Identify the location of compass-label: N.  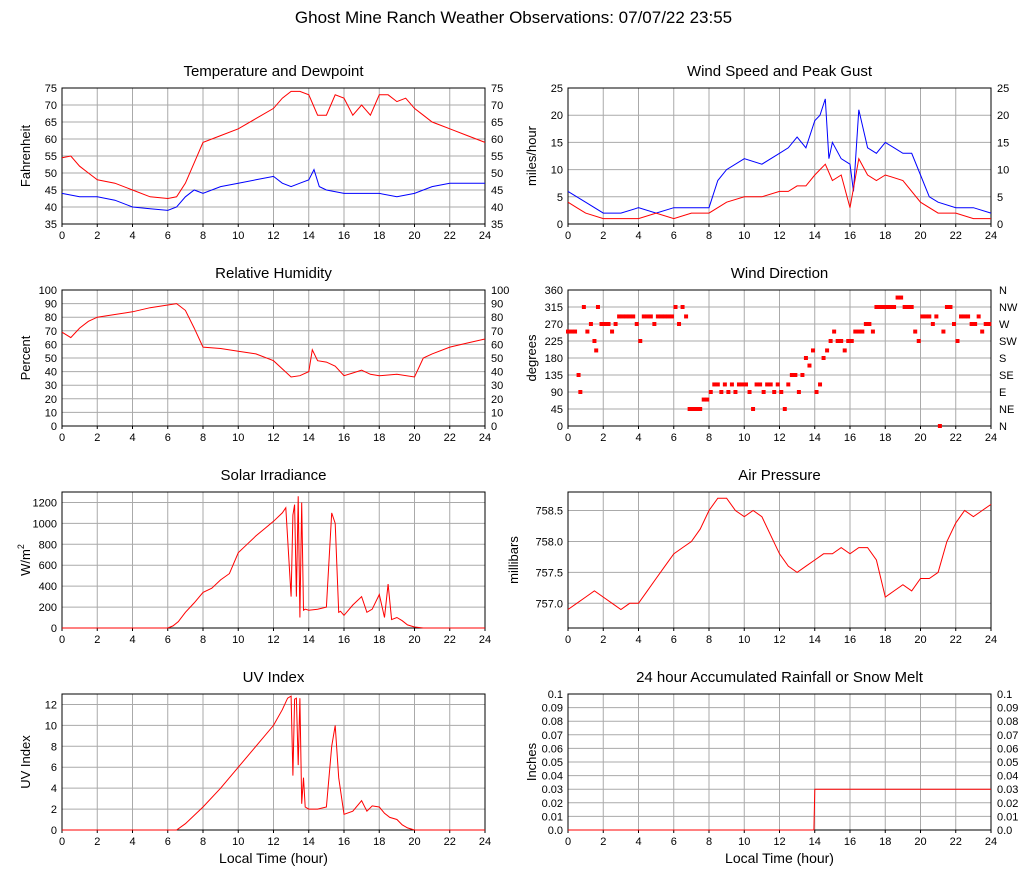
(1003, 427).